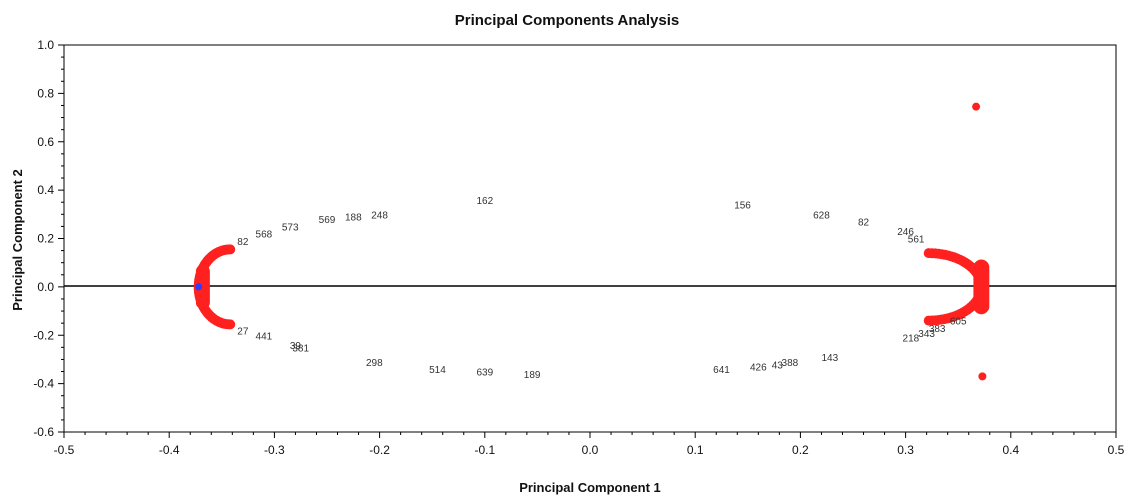 Image resolution: width=1130 pixels, height=497 pixels. Describe the element at coordinates (567, 20) in the screenshot. I see `chart-title: Principal Components Analysis` at that location.